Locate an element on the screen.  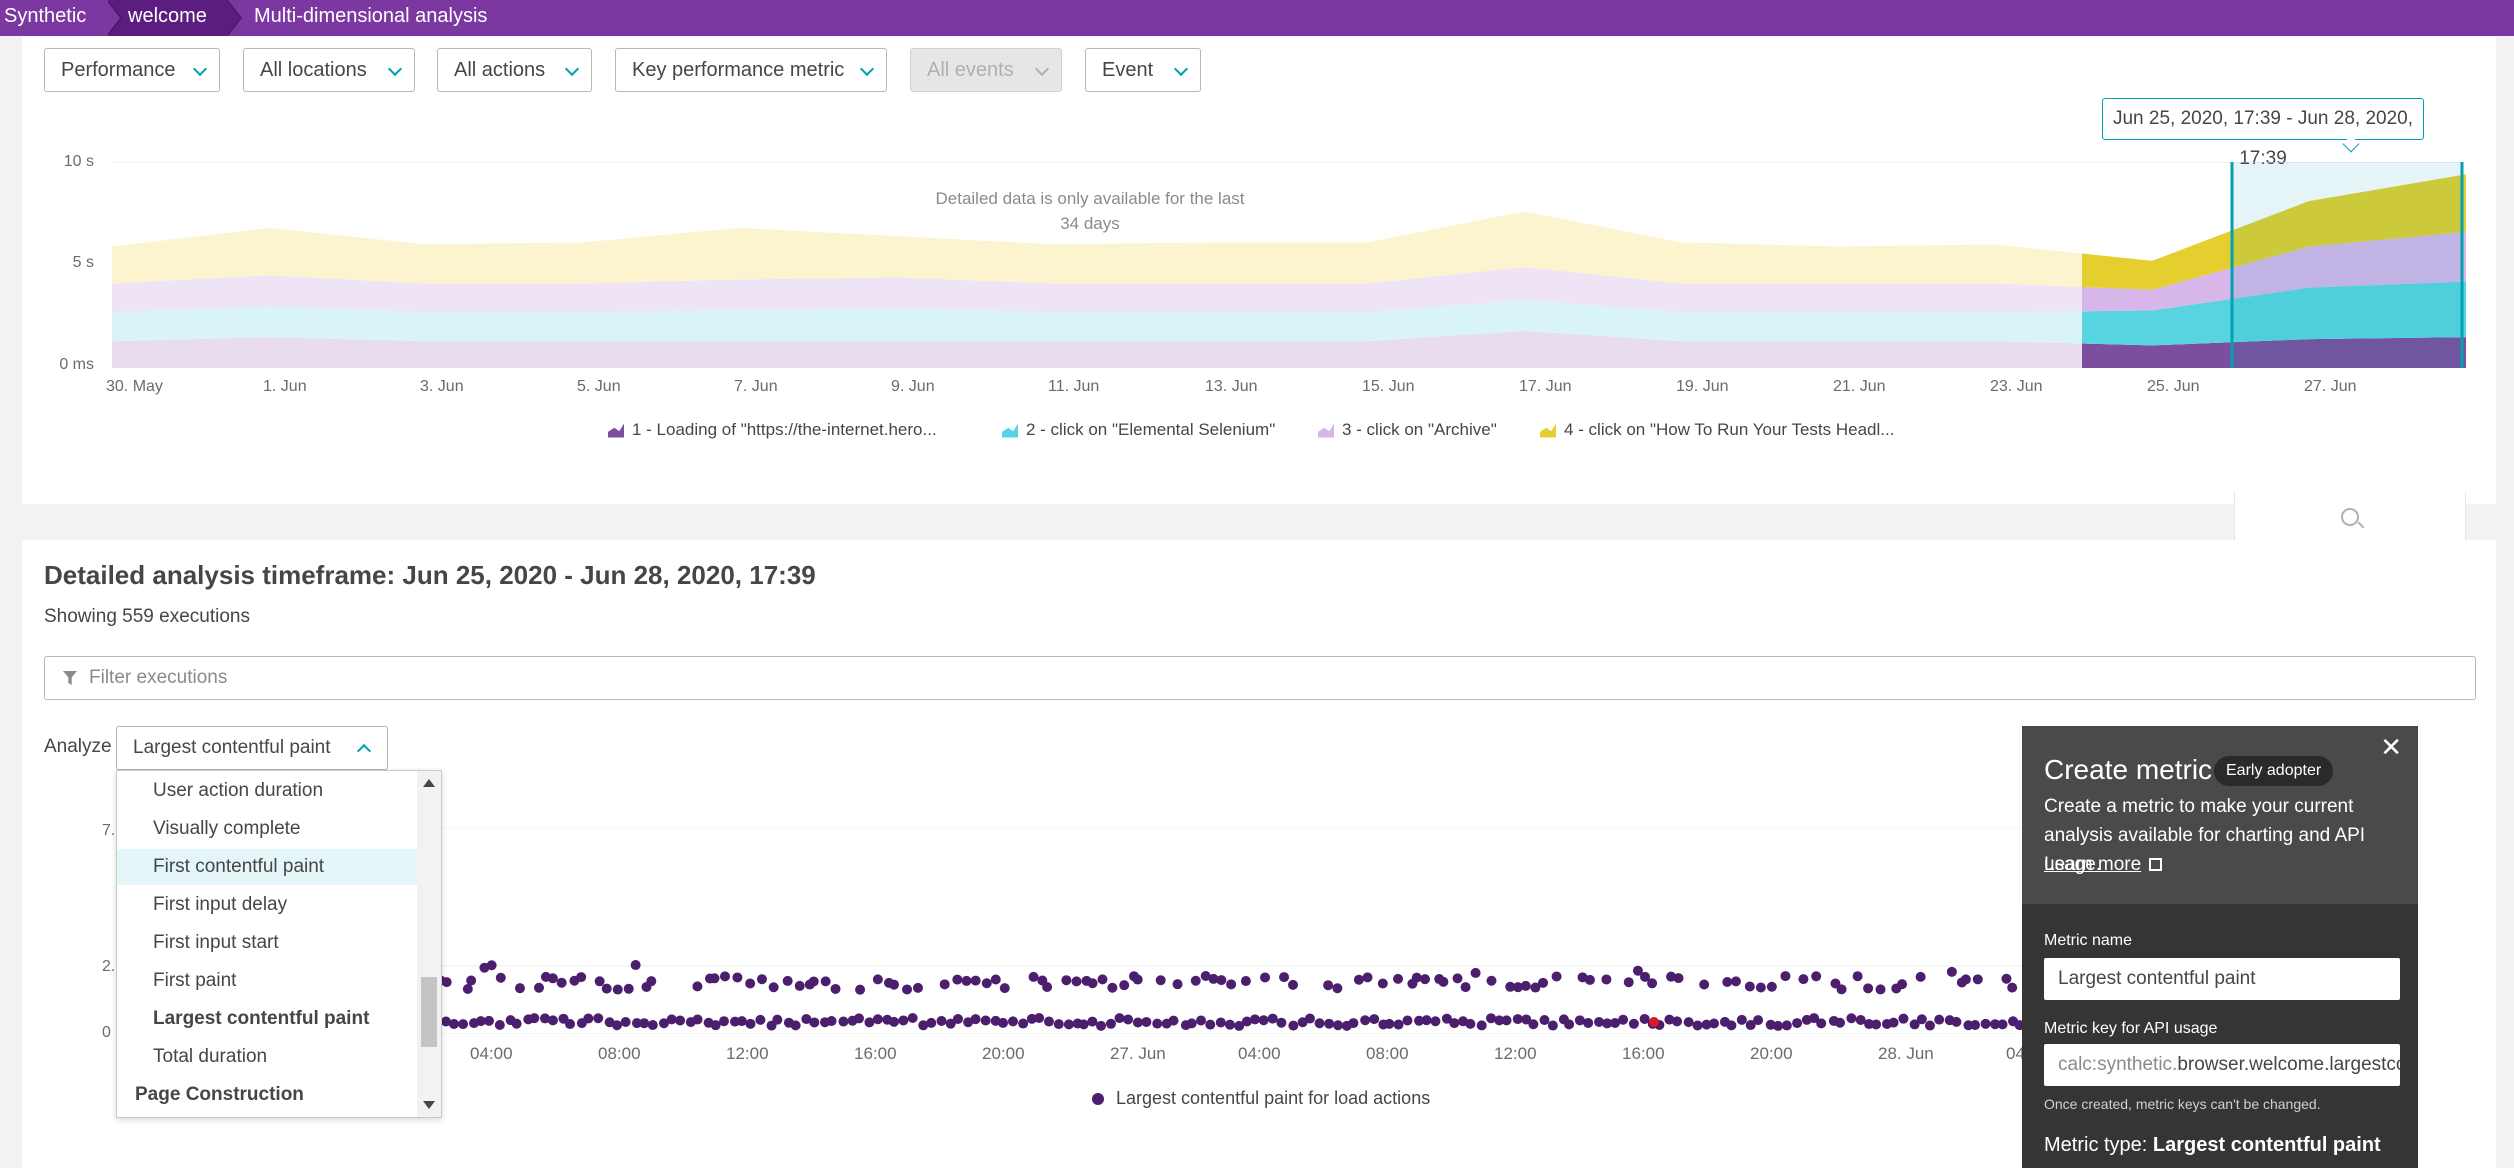
scroll-down-icon is located at coordinates (429, 1105).